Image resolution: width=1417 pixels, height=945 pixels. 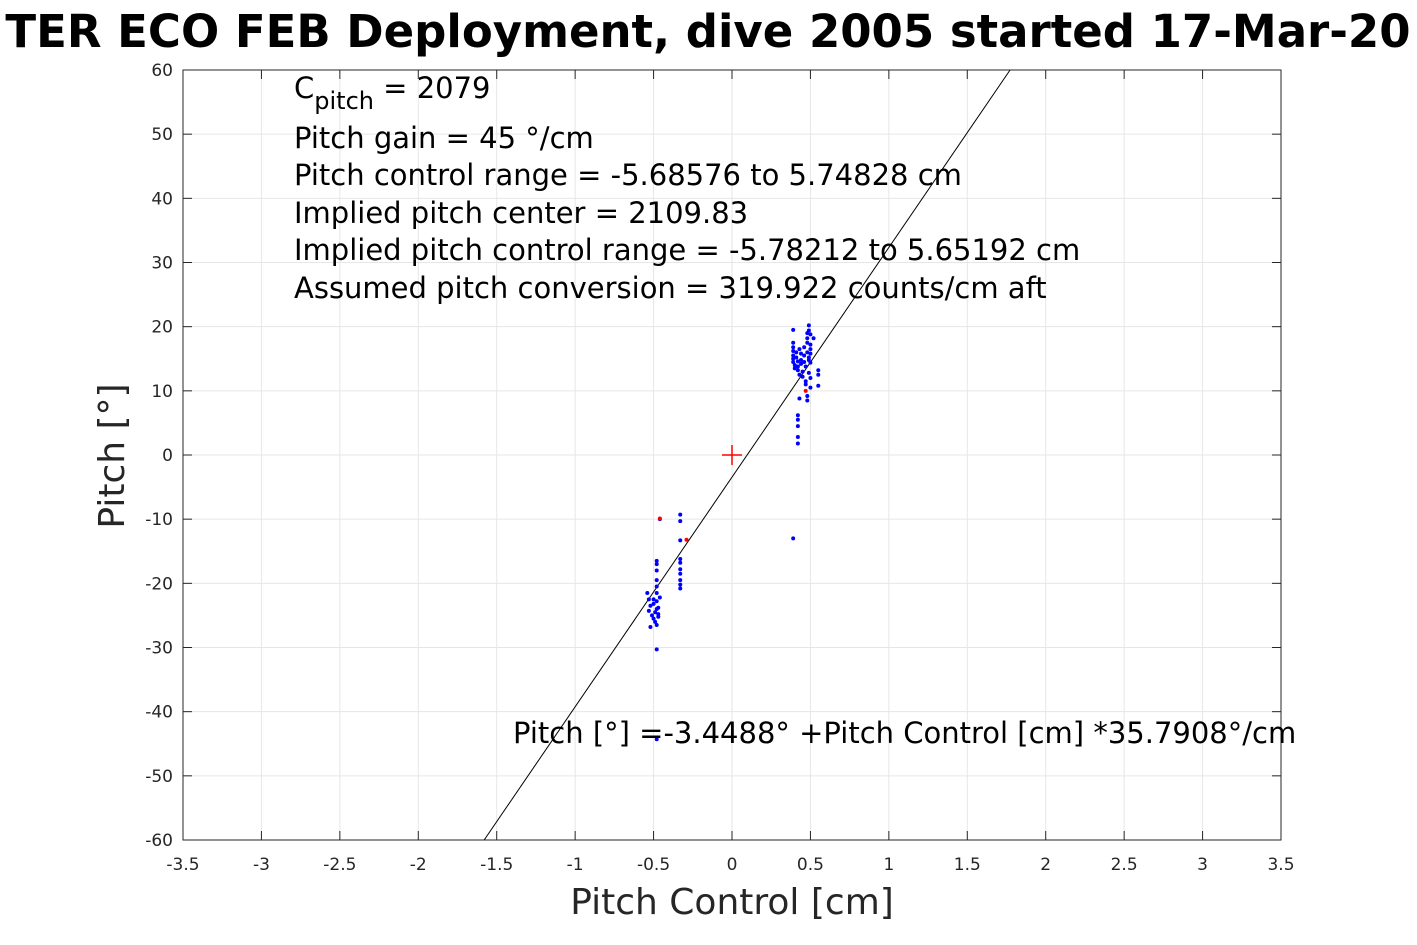 I want to click on y-axis-label: Pitch [°], so click(x=112, y=455).